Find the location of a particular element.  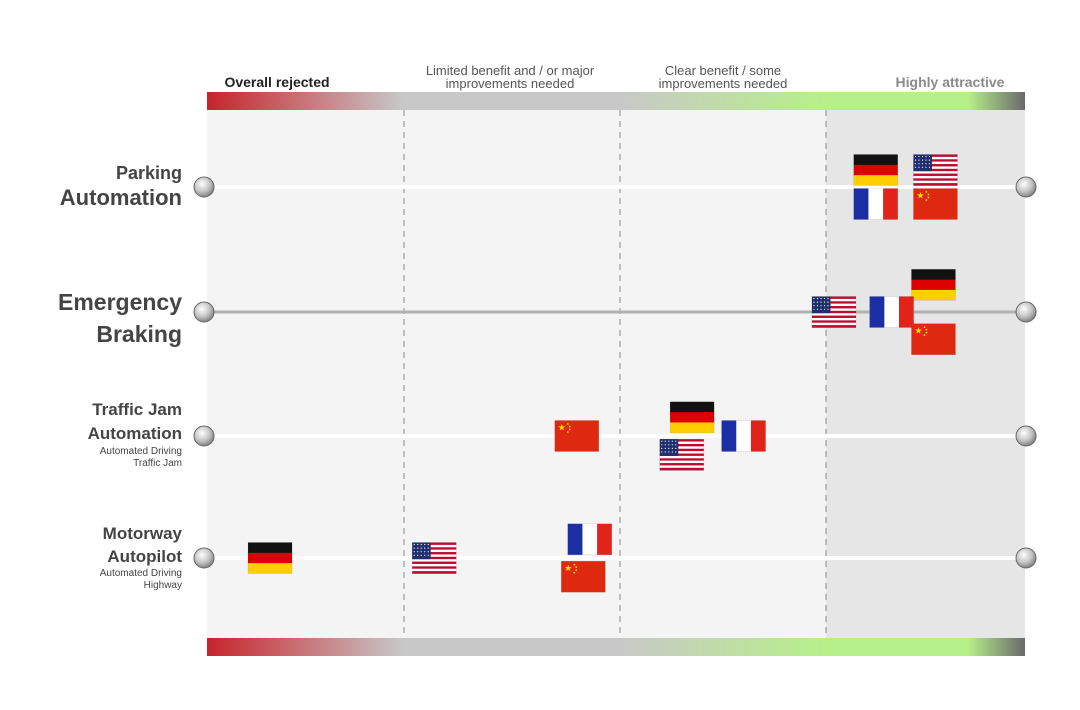

row-subtitle-line: Highway is located at coordinates (162, 585).